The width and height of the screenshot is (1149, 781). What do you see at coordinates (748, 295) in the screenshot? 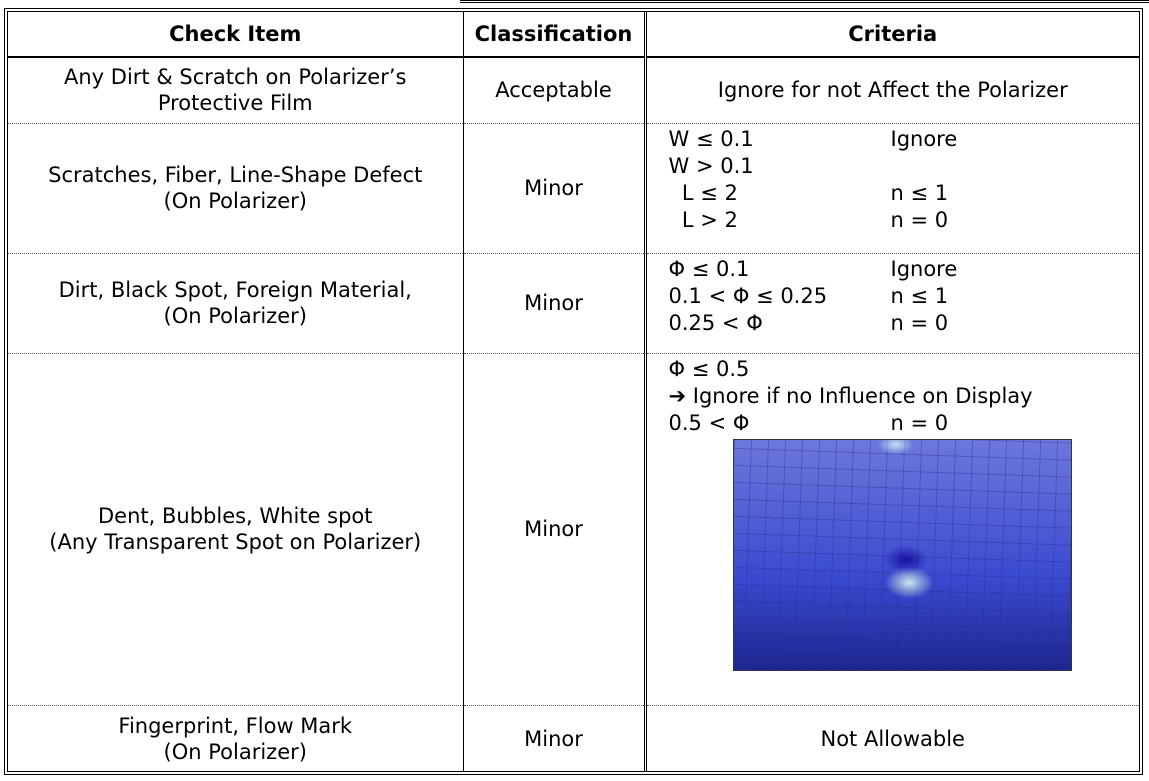
I see `criteria-condition: 0.1 < Φ ≤ 0.25` at bounding box center [748, 295].